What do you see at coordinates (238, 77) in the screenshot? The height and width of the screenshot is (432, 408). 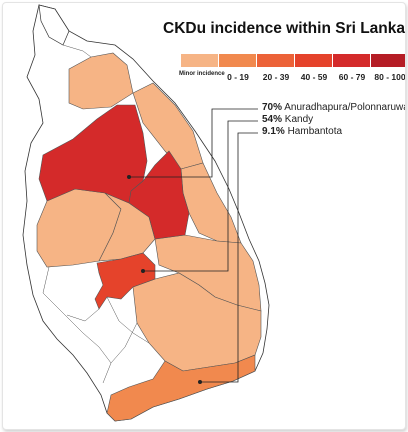 I see `legend-label-0-19: 0 - 19` at bounding box center [238, 77].